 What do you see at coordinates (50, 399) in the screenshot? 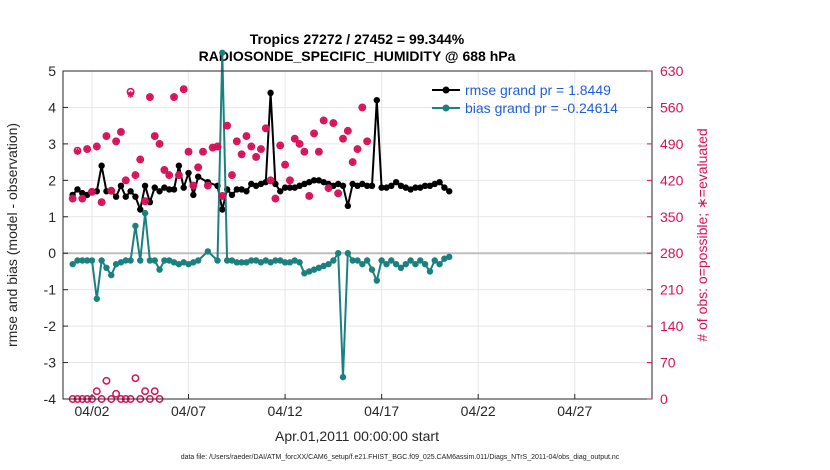
I see `y-left-tick-label-0: -4` at bounding box center [50, 399].